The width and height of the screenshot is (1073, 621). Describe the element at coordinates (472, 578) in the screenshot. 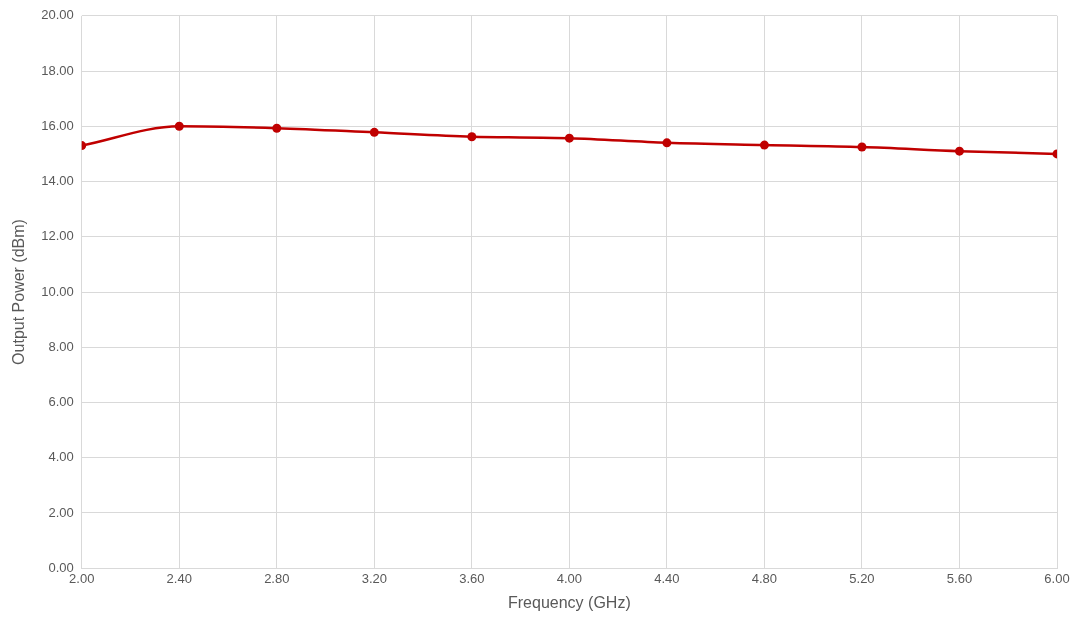

I see `x-tick-label: 3.60` at that location.